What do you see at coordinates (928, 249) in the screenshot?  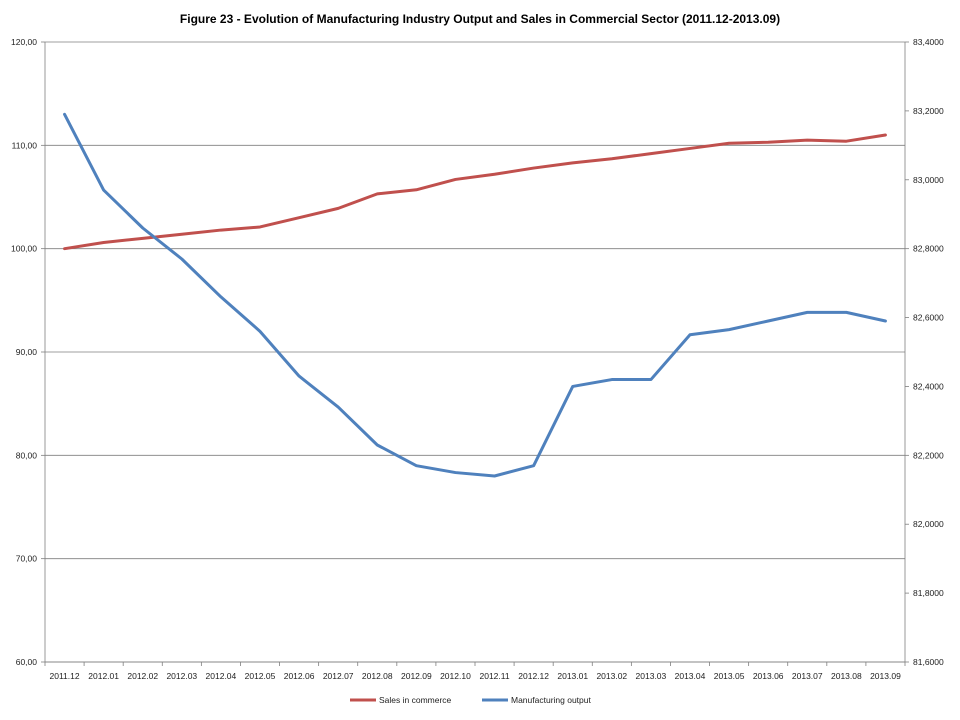 I see `right-tick-label: 82,8000` at bounding box center [928, 249].